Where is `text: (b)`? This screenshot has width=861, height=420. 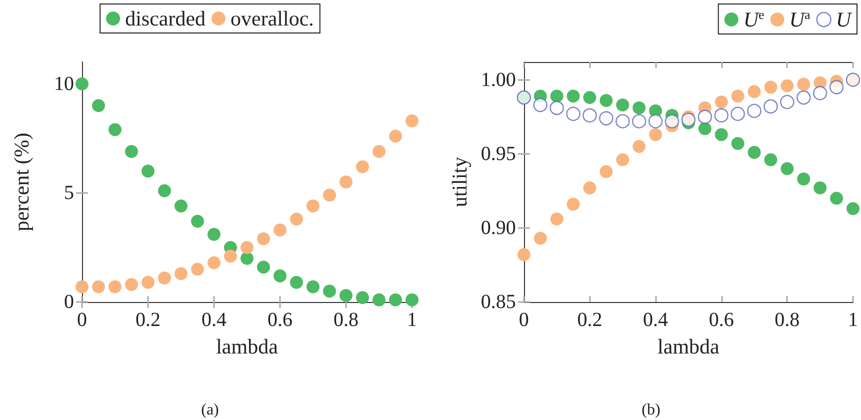
text: (b) is located at coordinates (651, 410).